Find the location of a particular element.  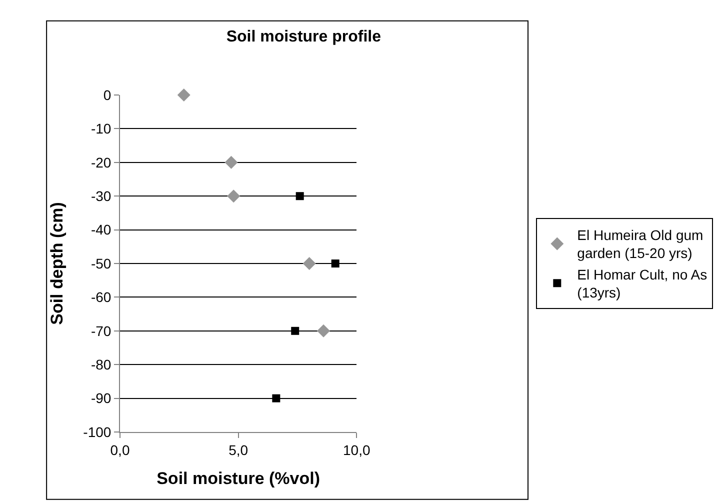

chart-title: Soil moisture profile is located at coordinates (304, 37).